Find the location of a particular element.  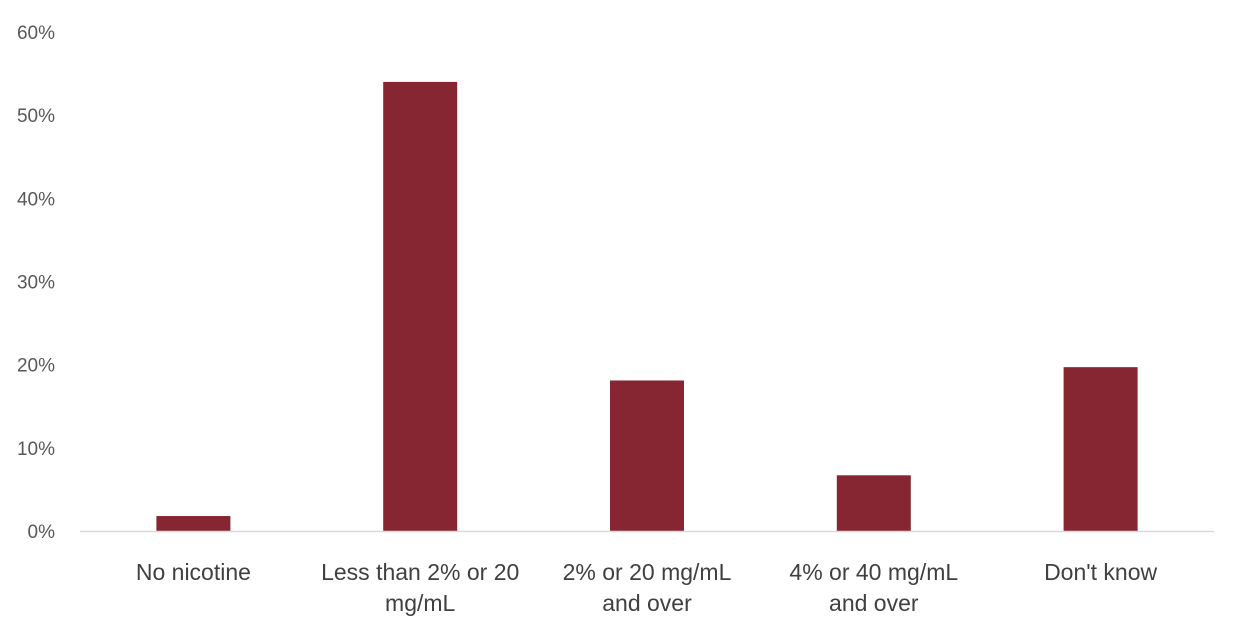

x-tick-label: 2% or 20 mg/mL and over is located at coordinates (647, 587).